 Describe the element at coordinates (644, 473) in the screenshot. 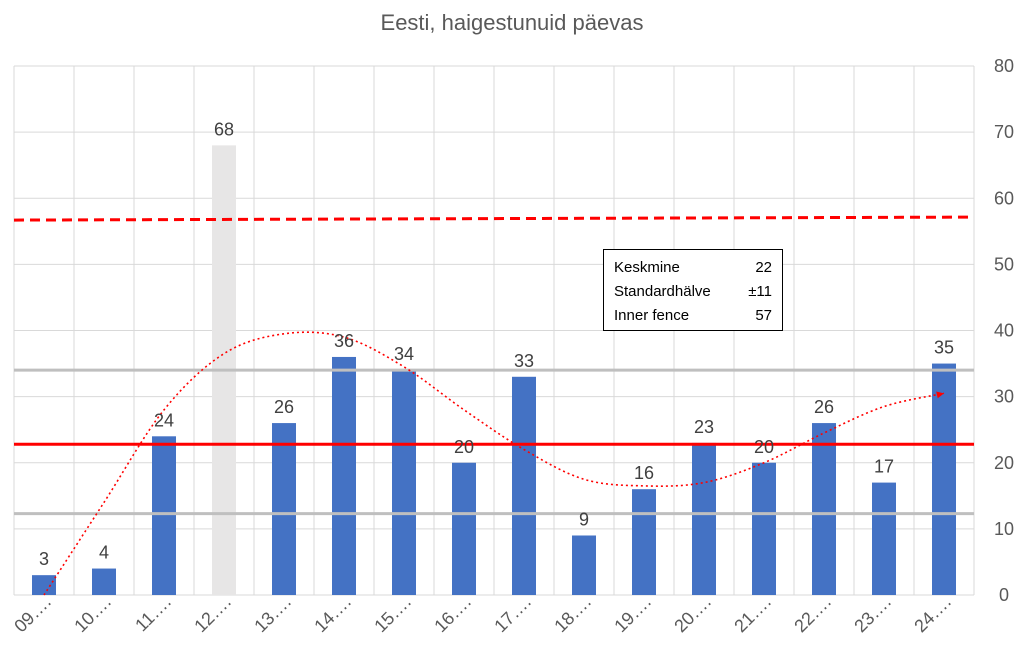

I see `data-label: 16` at that location.